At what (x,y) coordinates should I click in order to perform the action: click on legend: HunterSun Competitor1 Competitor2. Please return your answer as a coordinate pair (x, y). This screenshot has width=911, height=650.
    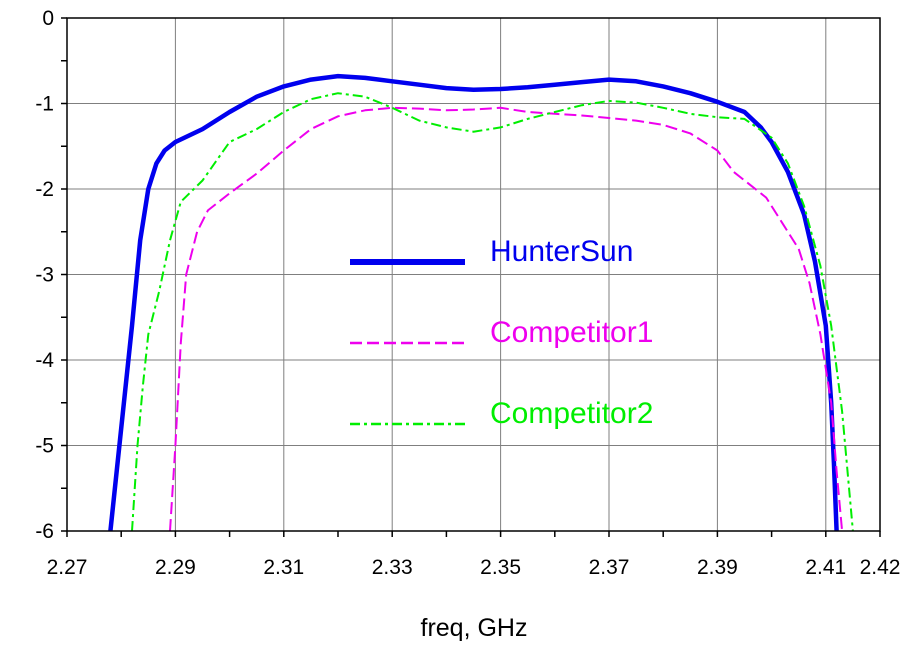
    Looking at the image, I should click on (501, 332).